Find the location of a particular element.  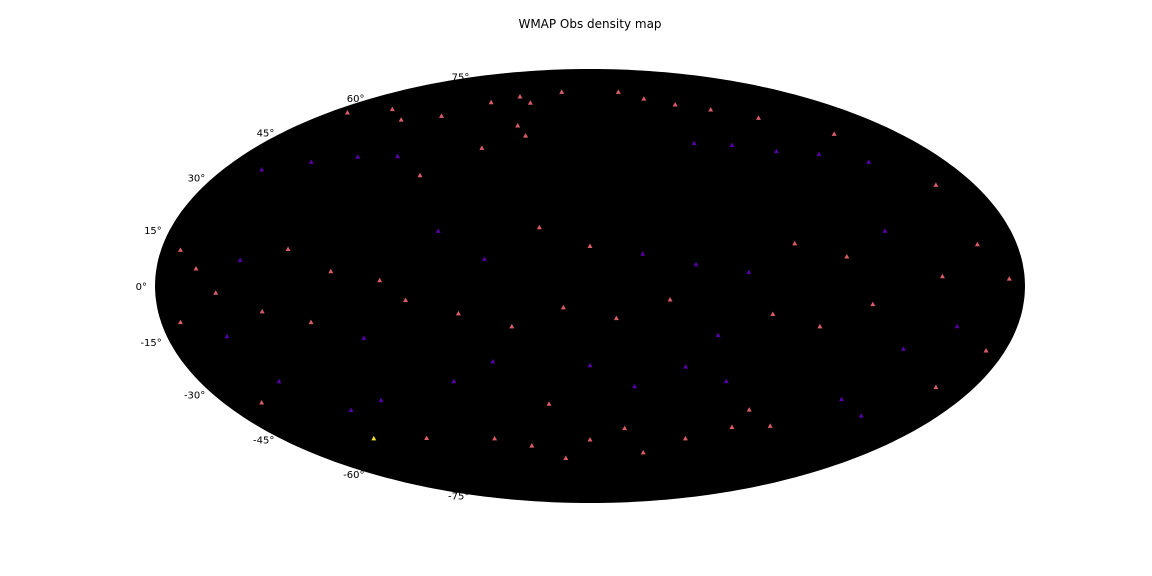

lat-tick-label: -30° is located at coordinates (194, 396).